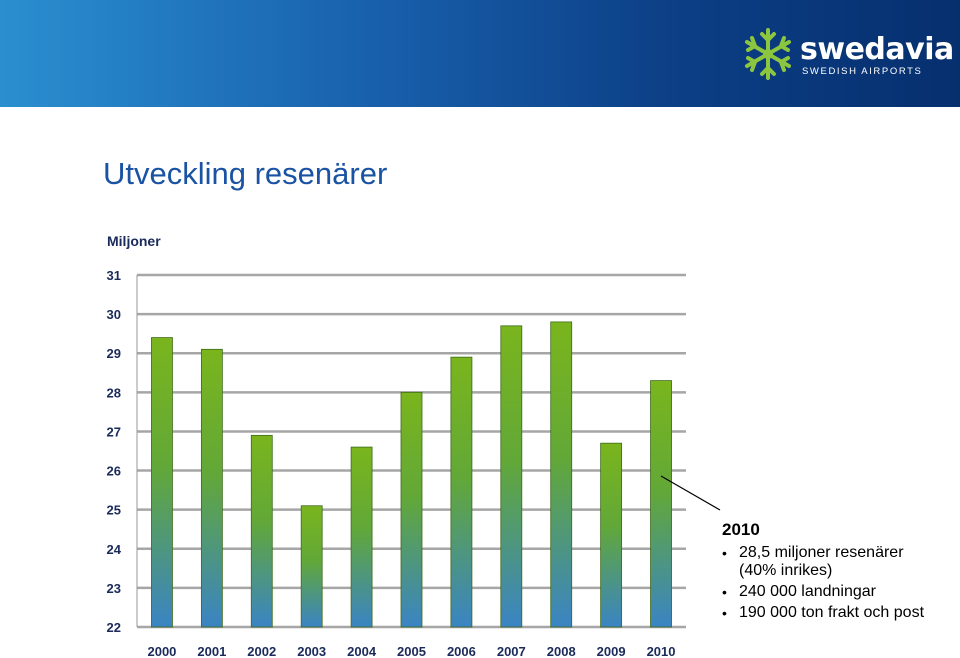 The width and height of the screenshot is (960, 658). Describe the element at coordinates (114, 510) in the screenshot. I see `y-tick-label: 25` at that location.